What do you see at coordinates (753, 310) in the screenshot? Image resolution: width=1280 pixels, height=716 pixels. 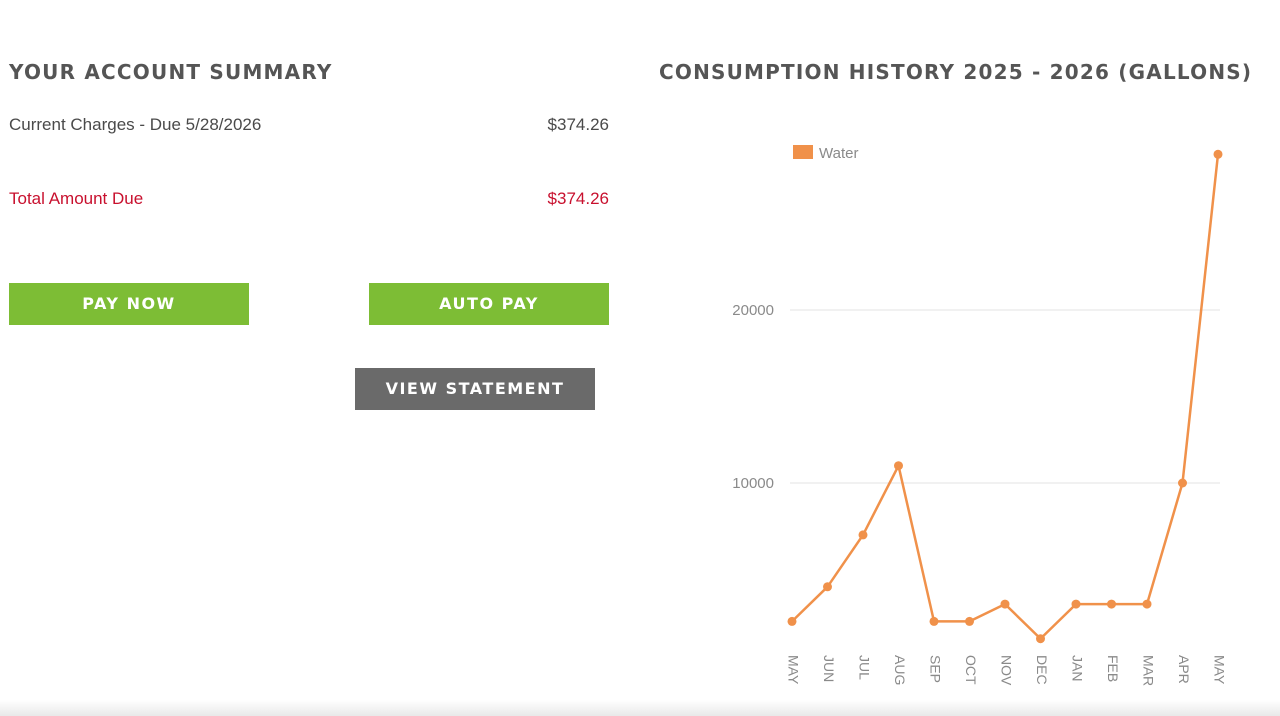 I see `y-tick-label: 20000` at bounding box center [753, 310].